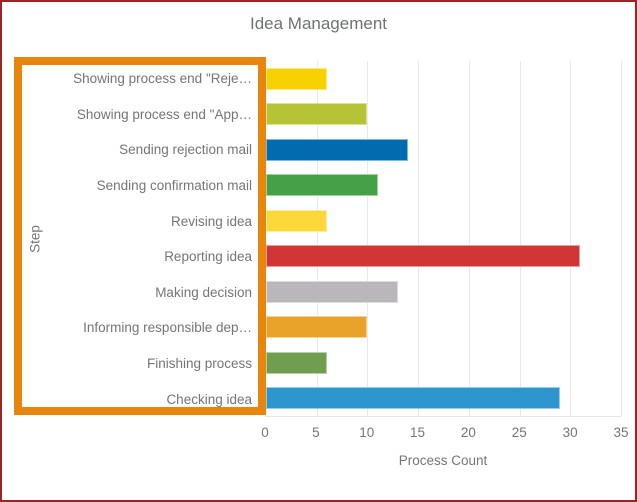  I want to click on y-axis-category-label: Finishing process, so click(199, 364).